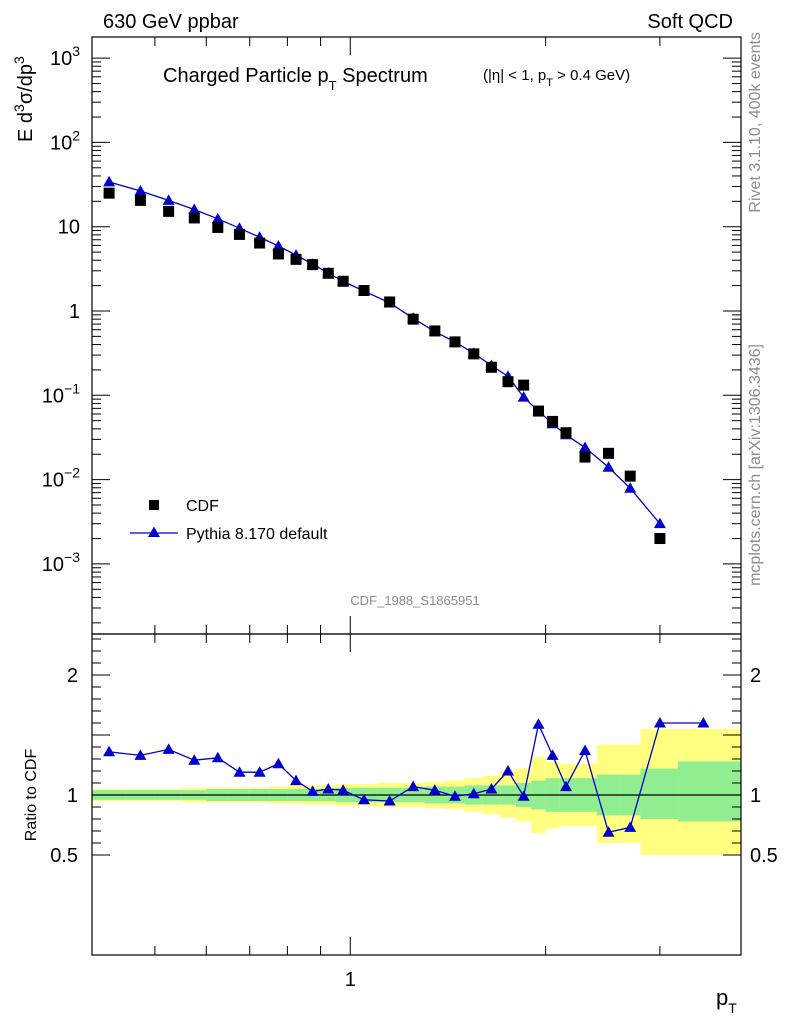 The height and width of the screenshot is (1024, 786). Describe the element at coordinates (64, 856) in the screenshot. I see `ratio-y-tick-label: 0.5` at that location.